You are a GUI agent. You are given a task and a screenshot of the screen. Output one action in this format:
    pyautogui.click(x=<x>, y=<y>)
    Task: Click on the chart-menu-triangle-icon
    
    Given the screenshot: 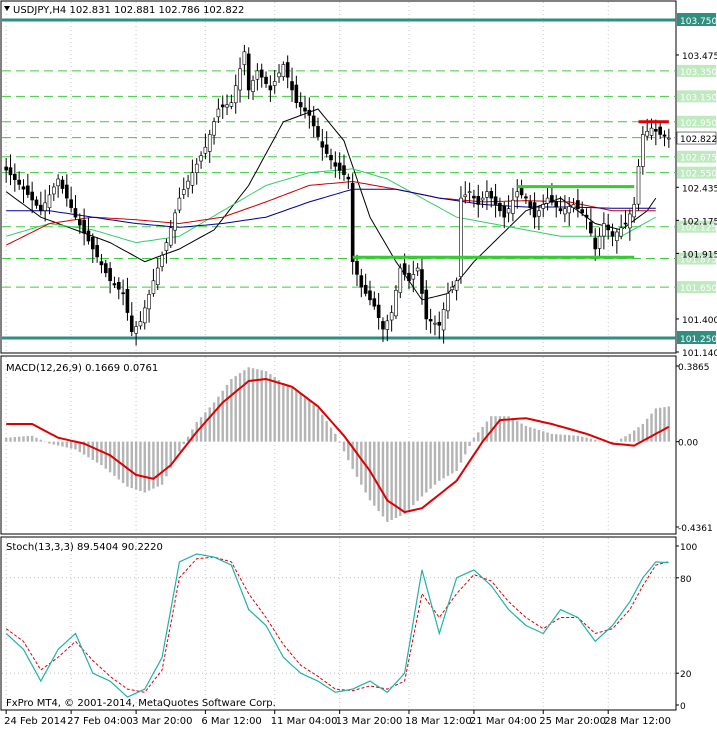 What is the action you would take?
    pyautogui.click(x=7, y=8)
    